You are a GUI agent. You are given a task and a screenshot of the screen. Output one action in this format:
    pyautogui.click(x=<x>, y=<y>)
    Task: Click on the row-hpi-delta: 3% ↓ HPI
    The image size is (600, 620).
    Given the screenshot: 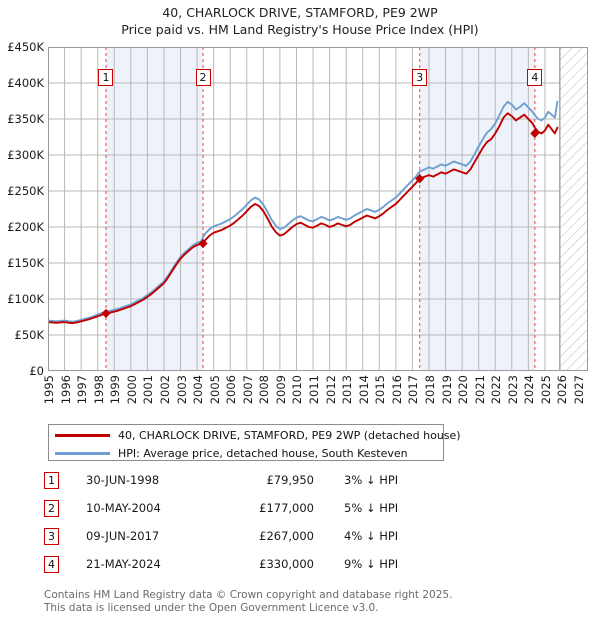 What is the action you would take?
    pyautogui.click(x=371, y=480)
    